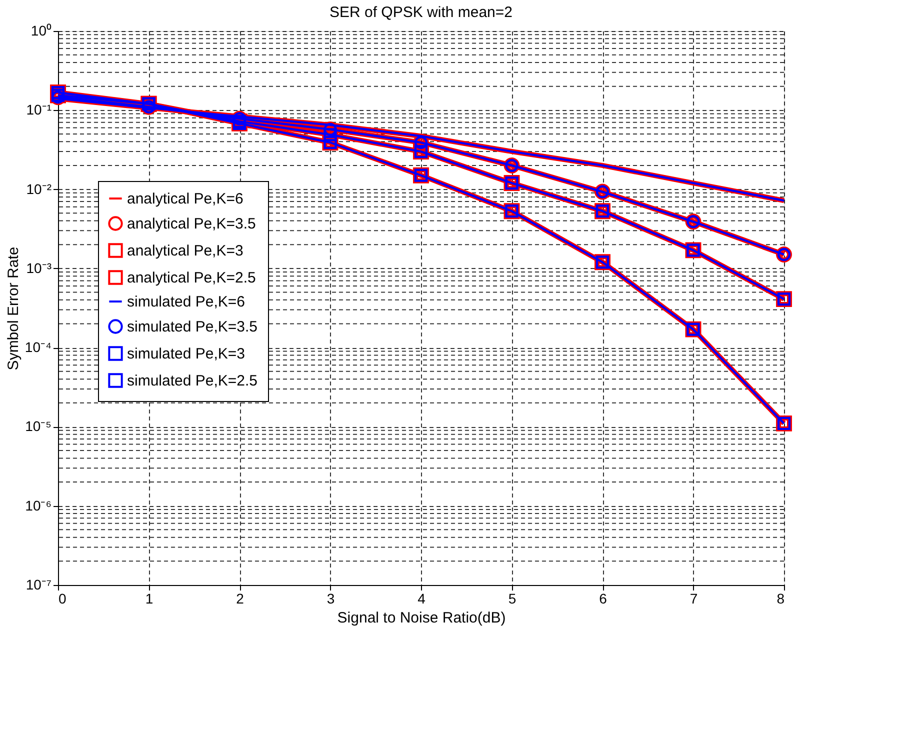 The image size is (903, 742). What do you see at coordinates (191, 224) in the screenshot?
I see `legend-label: analytical Pe,K=3.5` at bounding box center [191, 224].